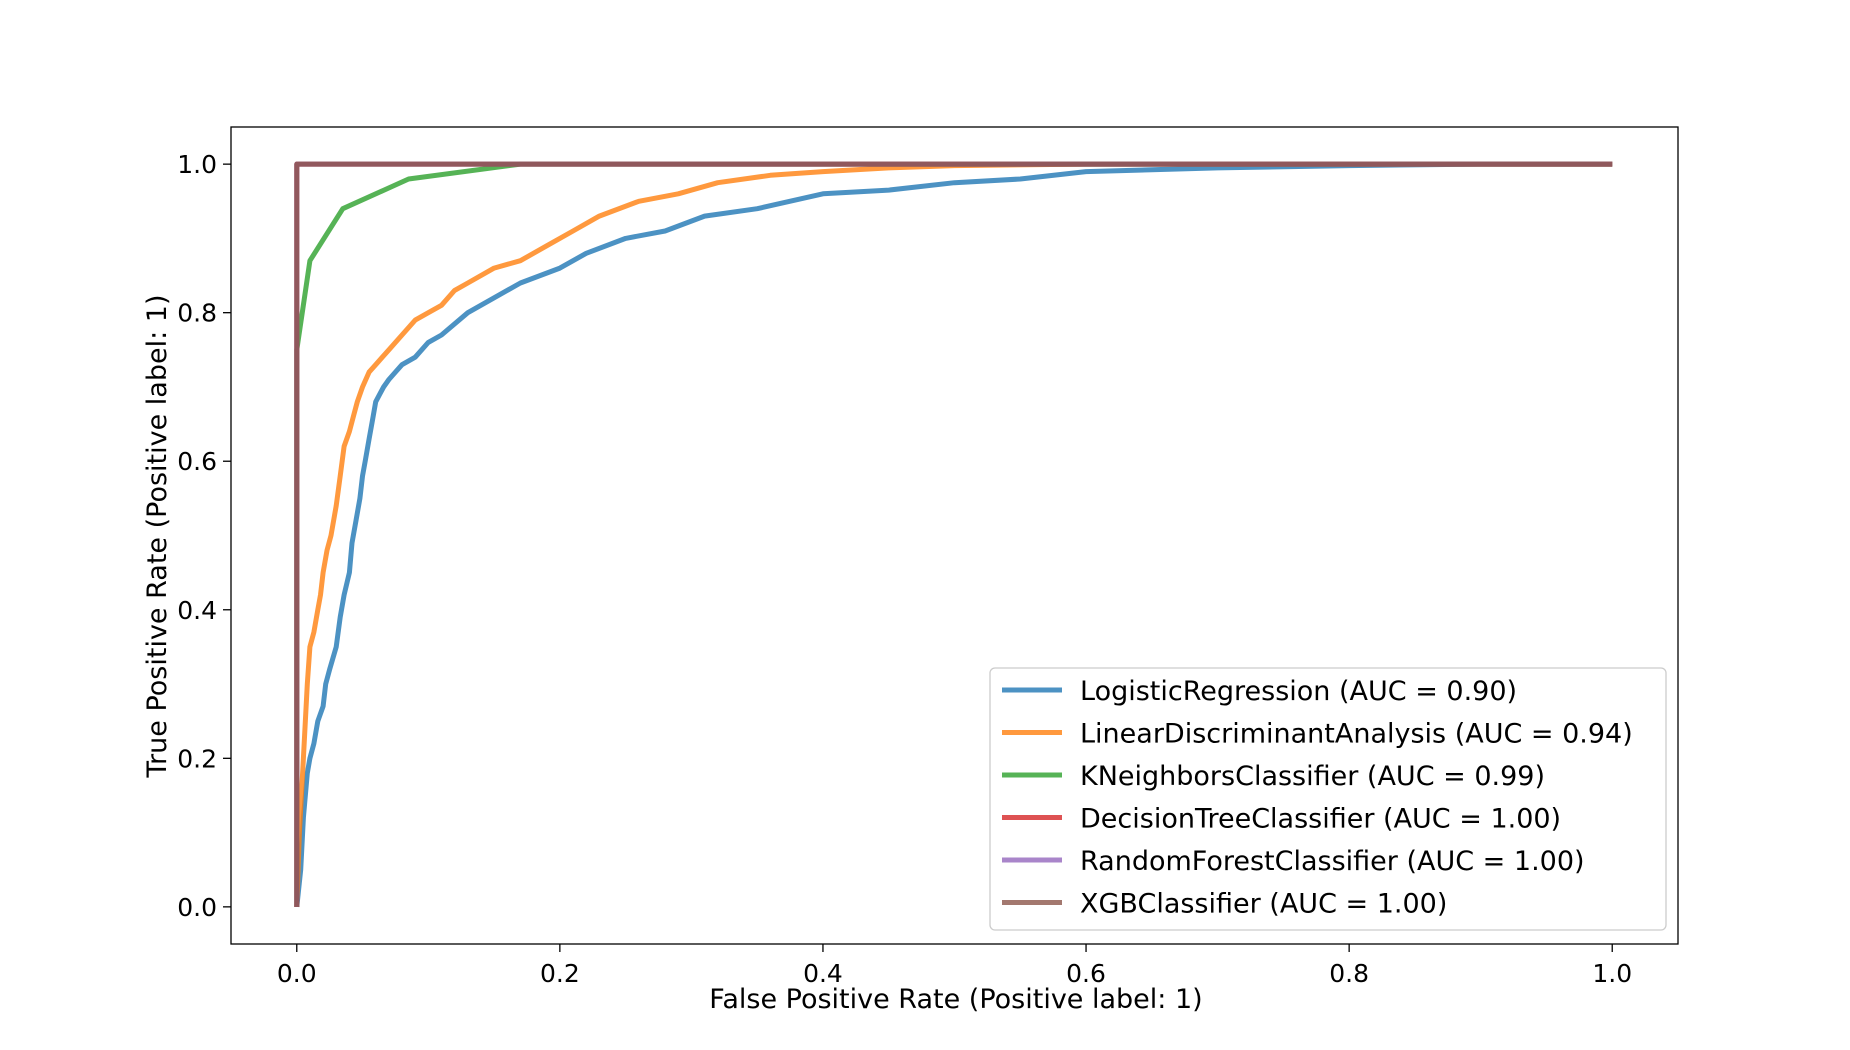 The image size is (1850, 1050). Describe the element at coordinates (1320, 819) in the screenshot. I see `legend-entry-3: DecisionTreeClassifier (AUC = 1.00)` at that location.